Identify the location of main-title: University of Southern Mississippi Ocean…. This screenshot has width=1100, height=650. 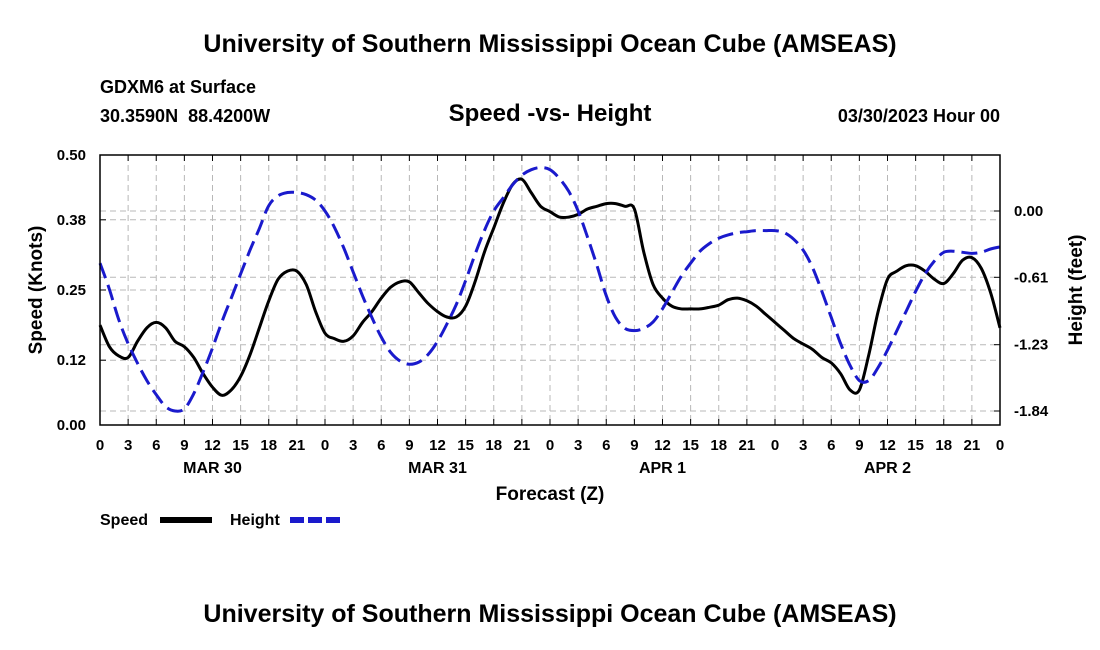
(550, 44).